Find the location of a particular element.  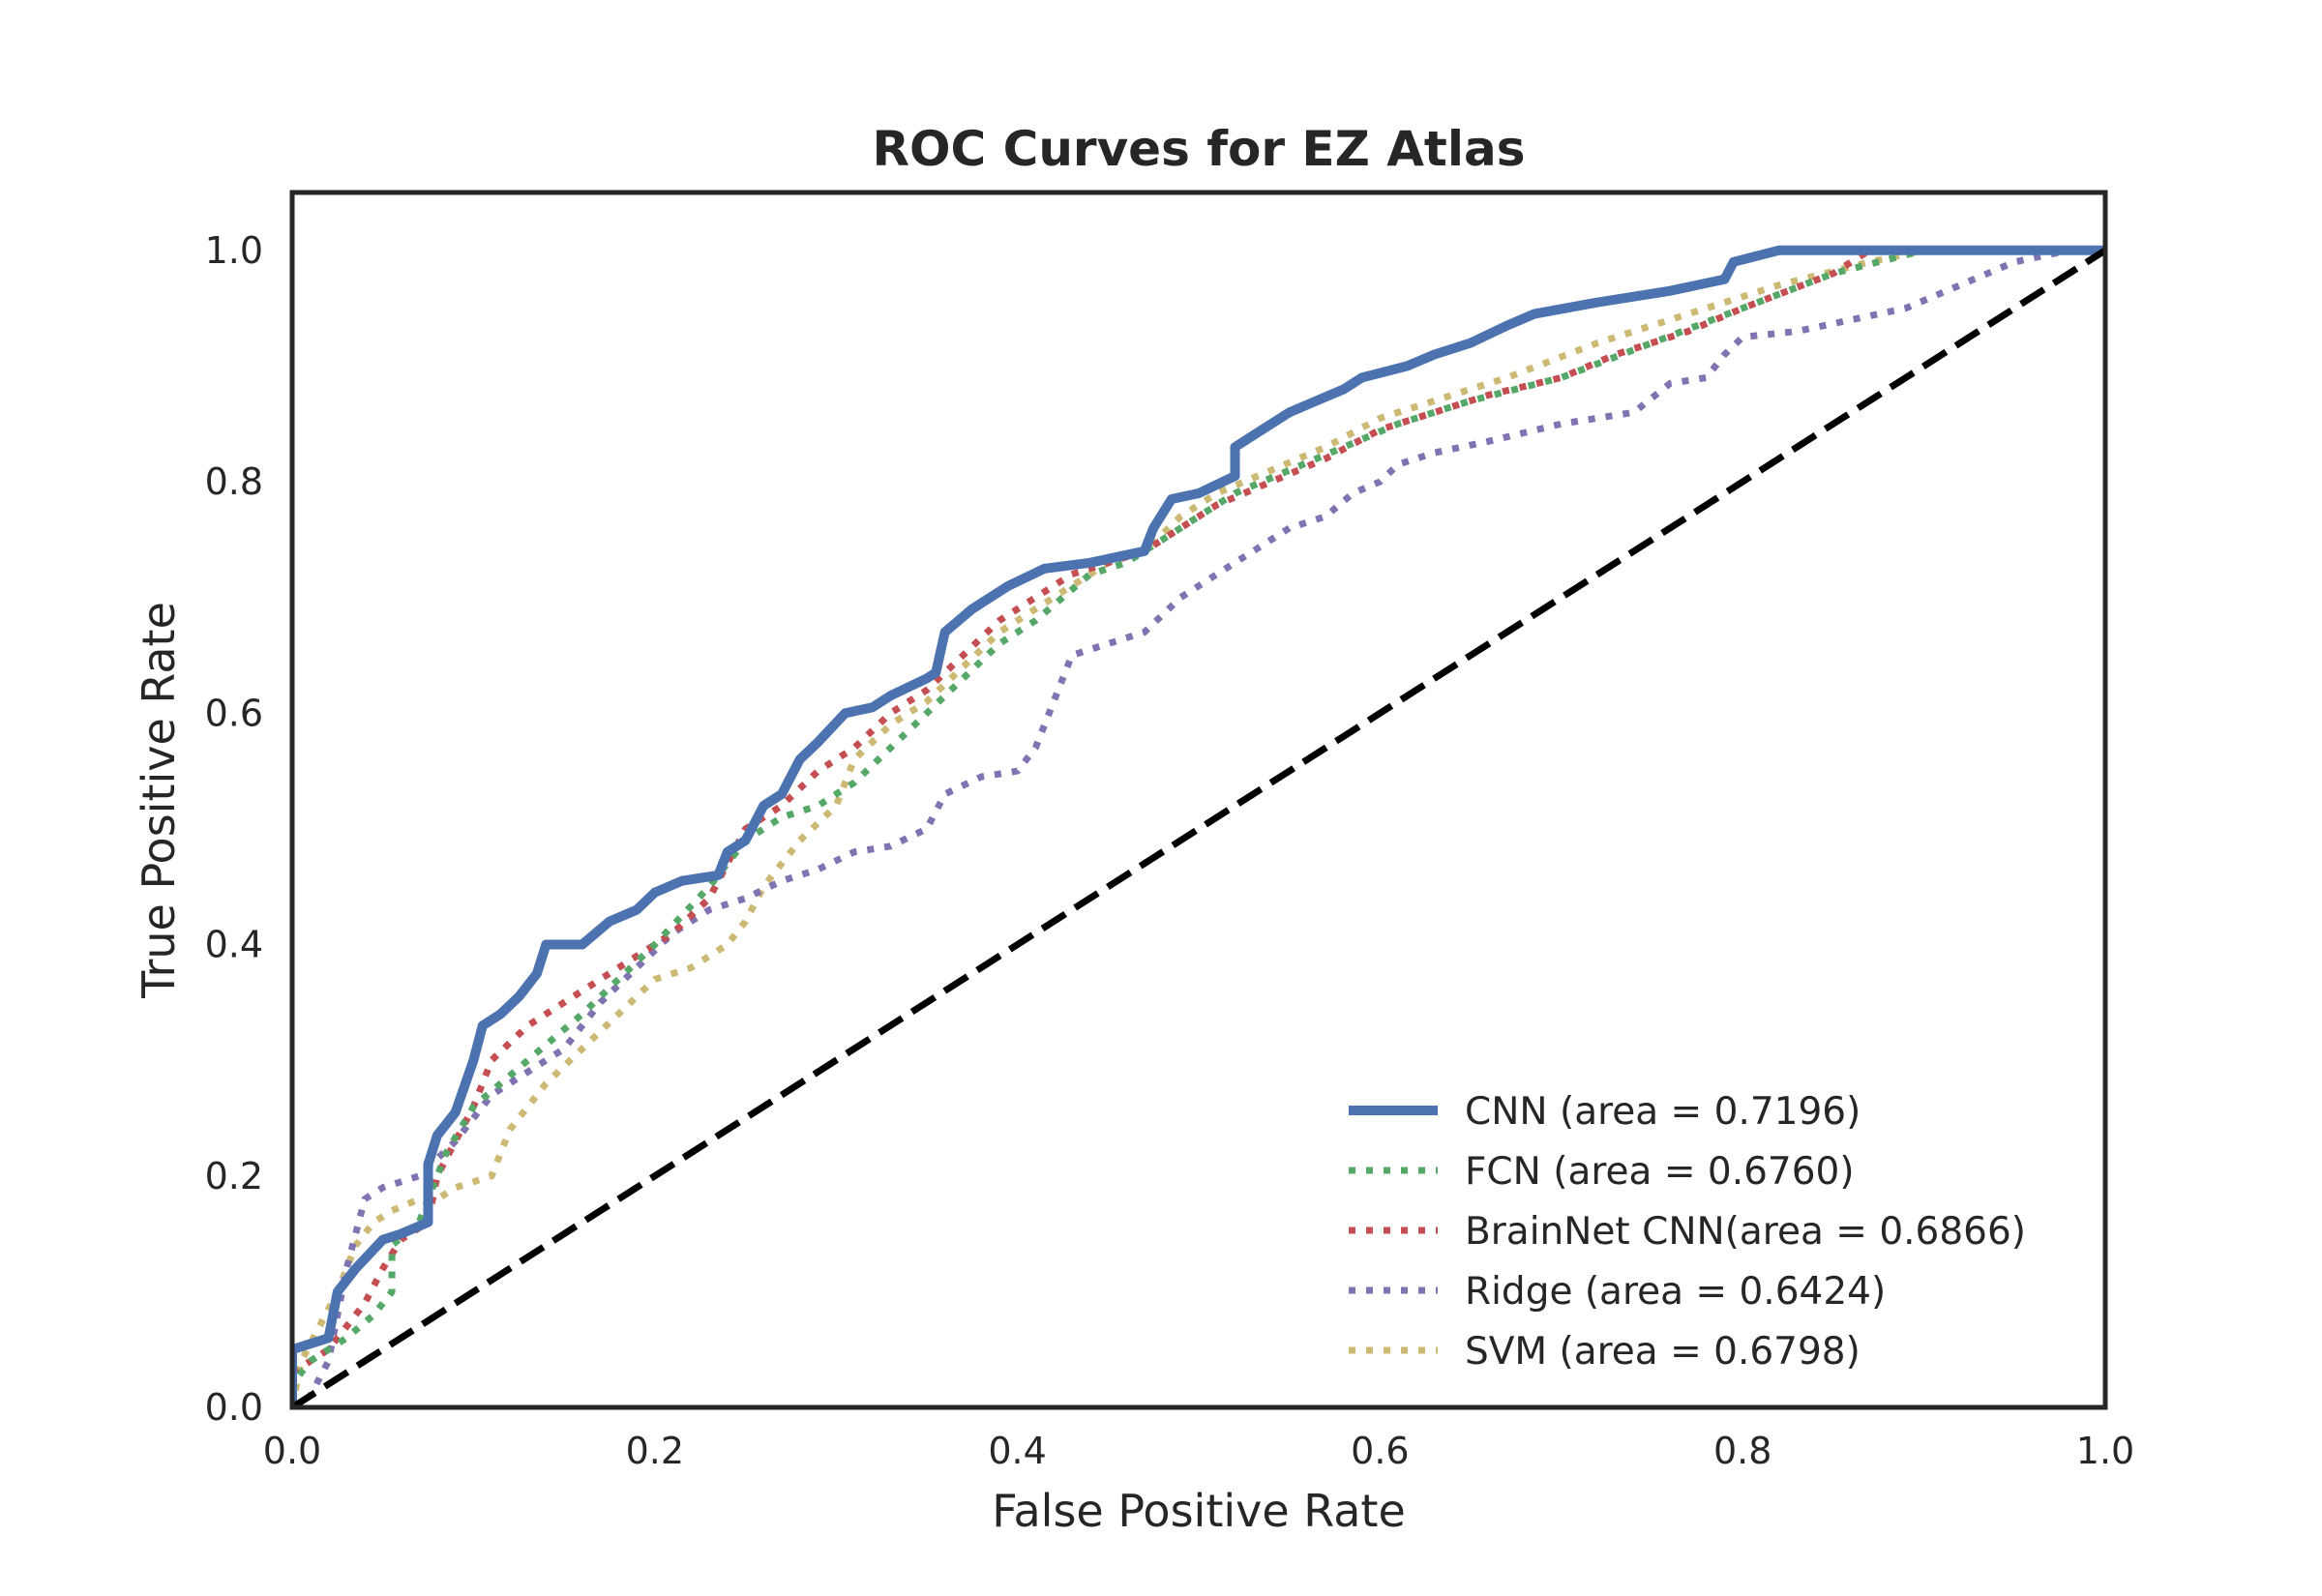

y-tick-label: 1.0 is located at coordinates (234, 250).